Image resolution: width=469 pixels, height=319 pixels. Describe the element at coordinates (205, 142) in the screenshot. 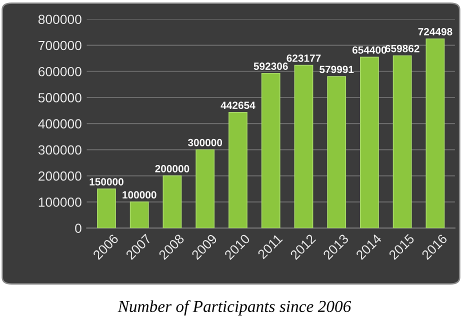

I see `data-label: 300000` at that location.